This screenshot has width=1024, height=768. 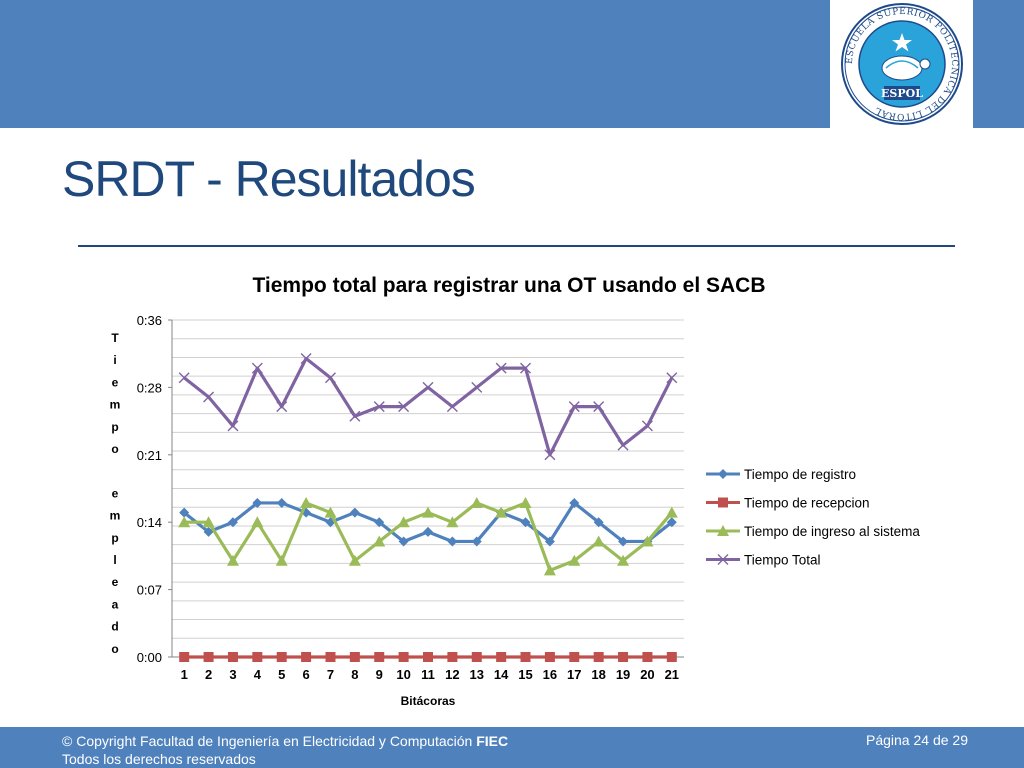 I want to click on x-tick-label: 9, so click(x=379, y=674).